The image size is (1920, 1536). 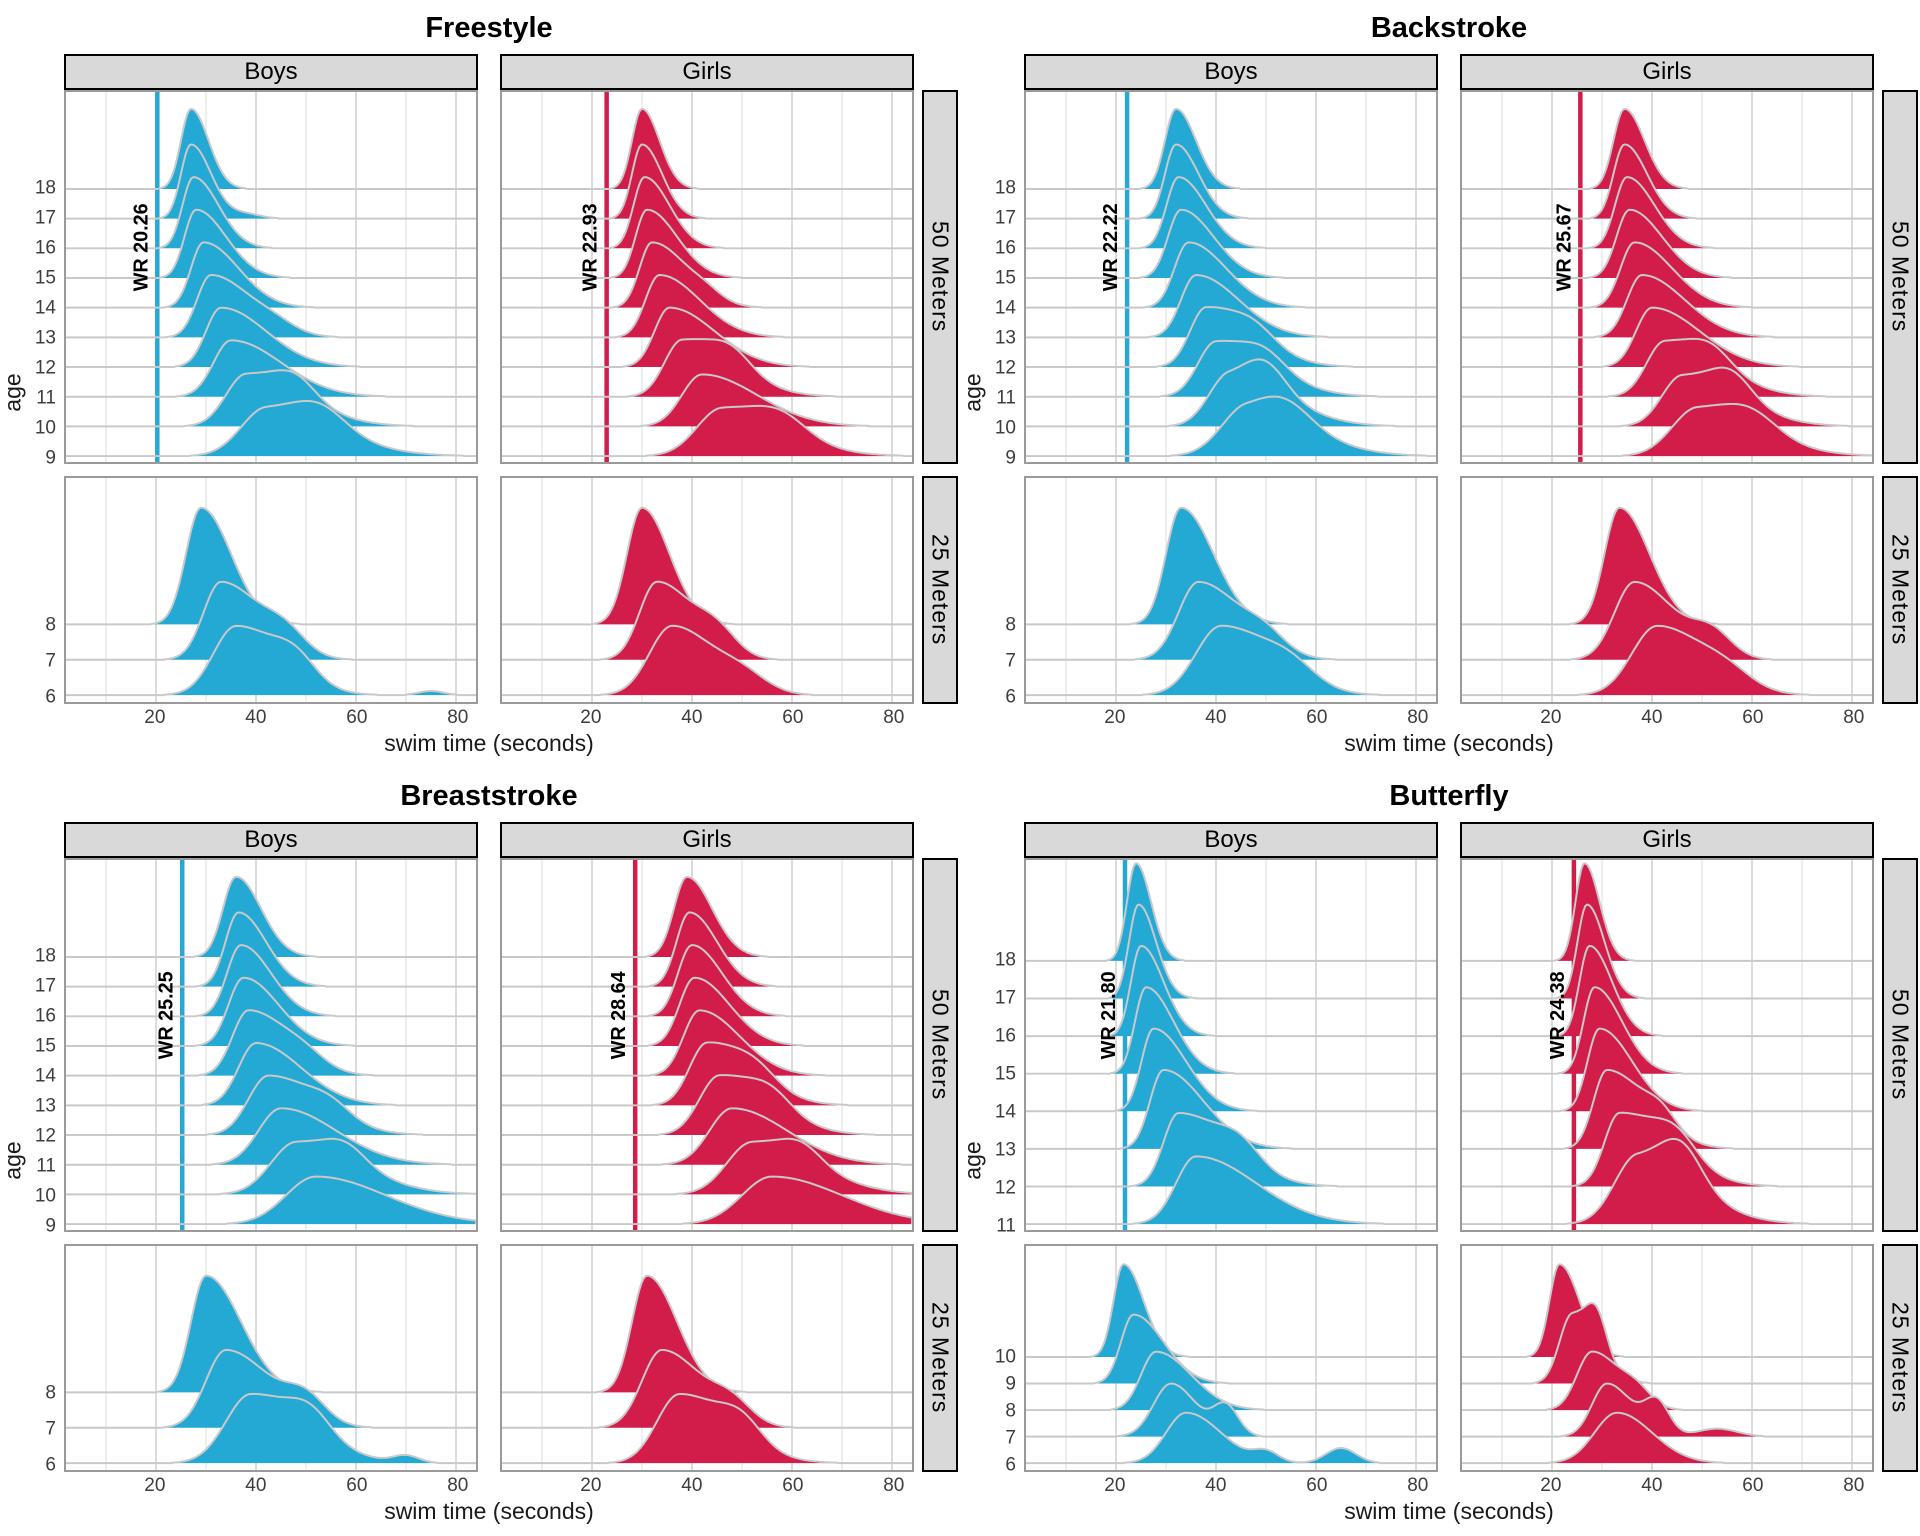 I want to click on panel-freestyle-boys-25-meters, so click(x=271, y=590).